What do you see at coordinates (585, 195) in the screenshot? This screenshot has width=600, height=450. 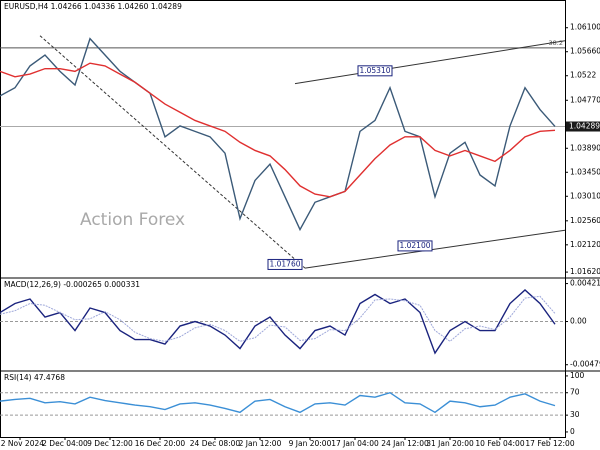 I see `y-tick-label: 1.03010` at bounding box center [585, 195].